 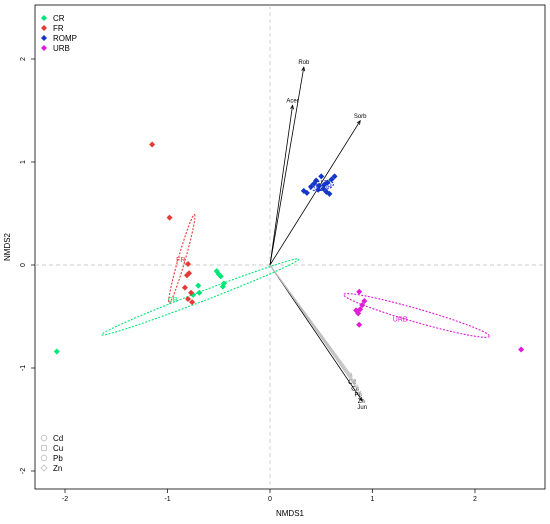 I want to click on legend-marker-romp, so click(x=44, y=38).